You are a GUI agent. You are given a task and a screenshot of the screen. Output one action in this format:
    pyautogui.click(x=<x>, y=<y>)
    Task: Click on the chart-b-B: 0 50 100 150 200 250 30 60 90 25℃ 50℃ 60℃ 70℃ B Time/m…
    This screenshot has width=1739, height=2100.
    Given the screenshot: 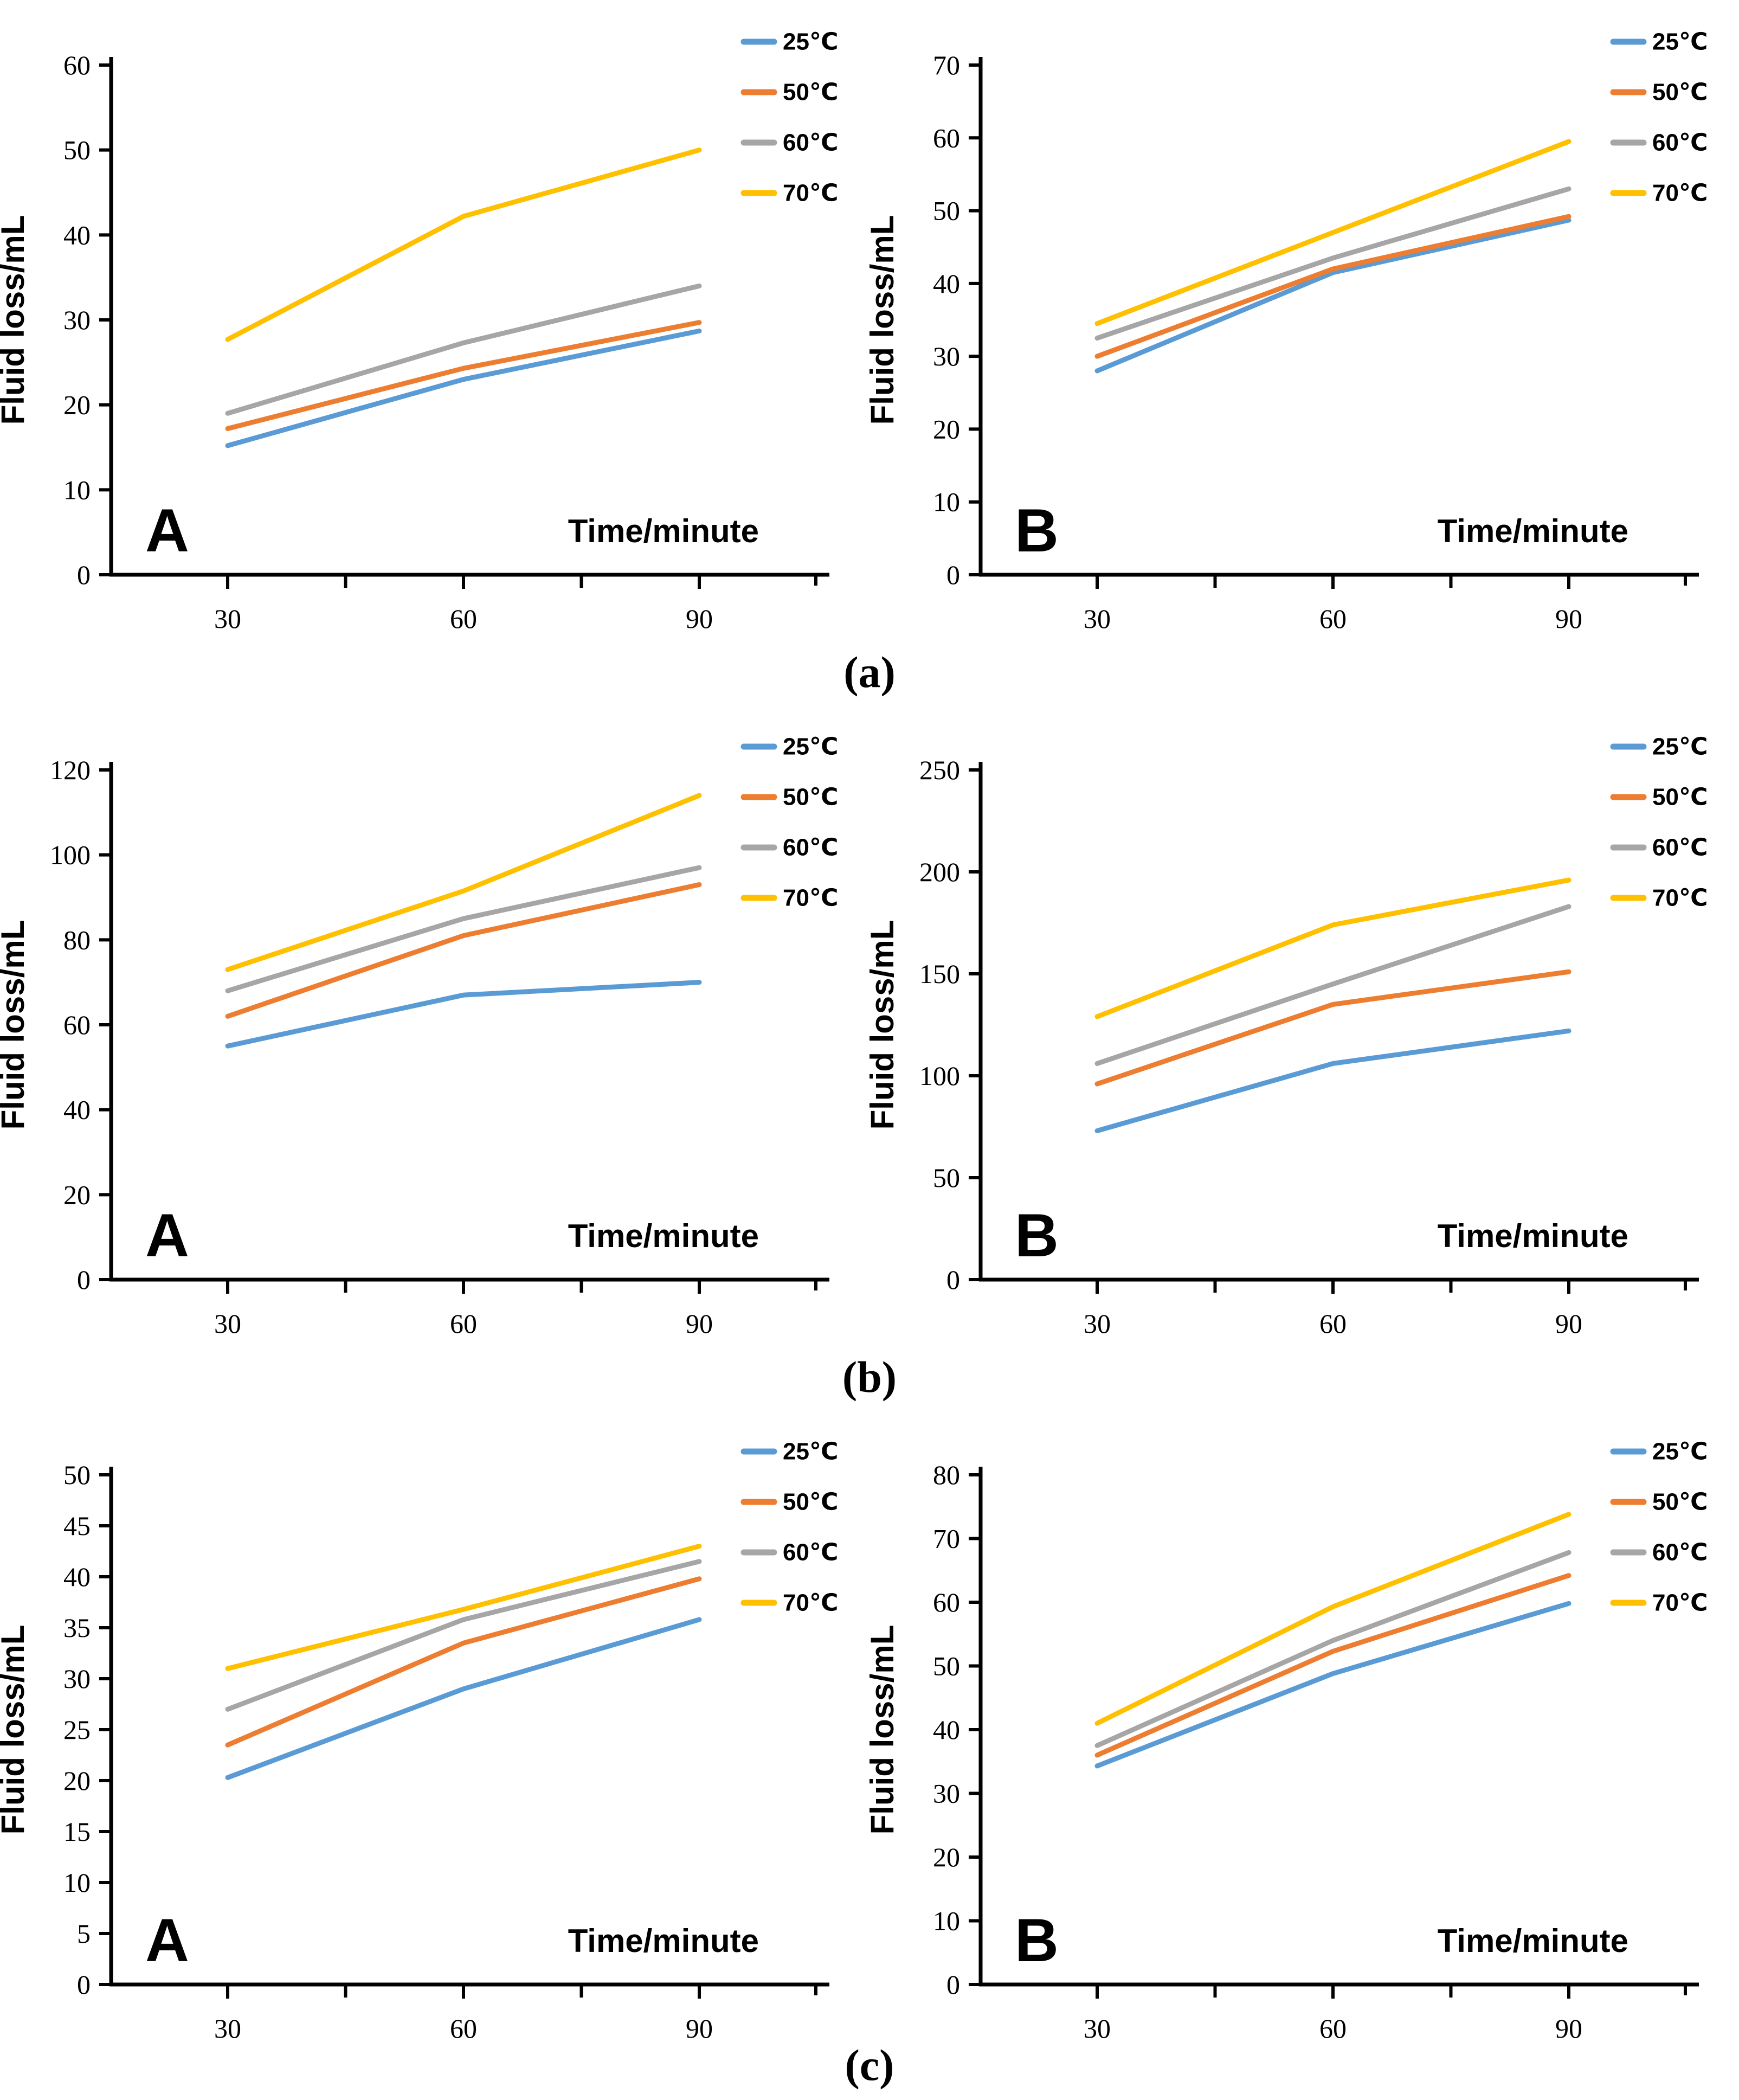 What is the action you would take?
    pyautogui.click(x=1304, y=1025)
    